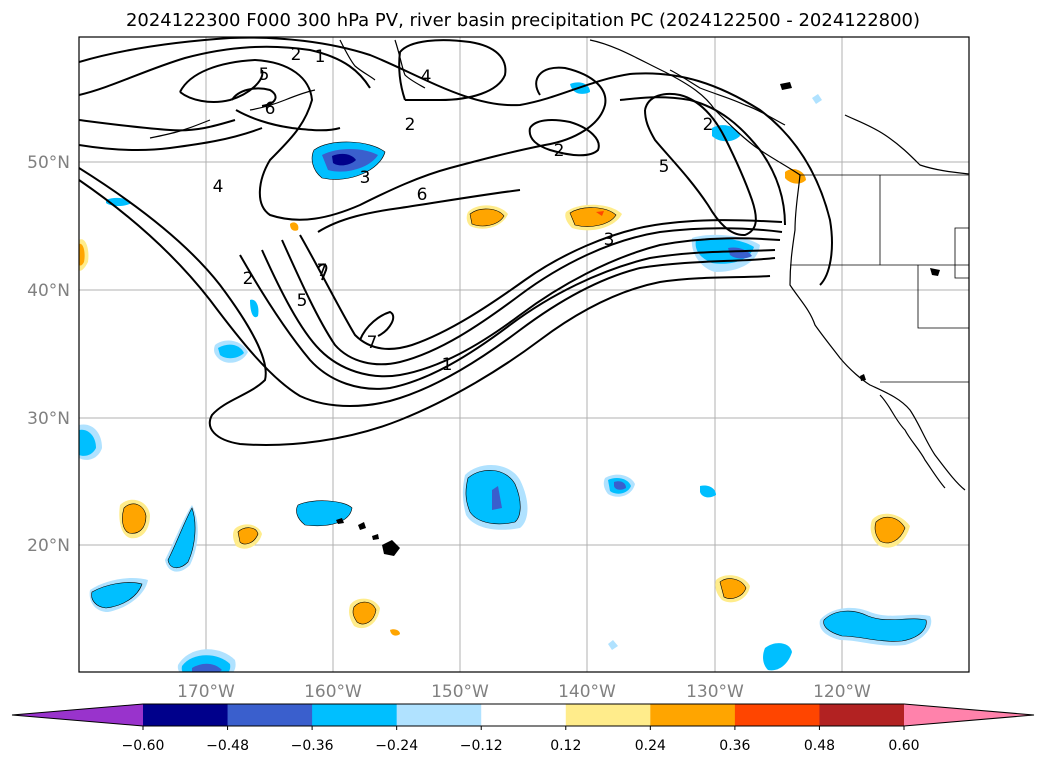  Describe the element at coordinates (227, 746) in the screenshot. I see `colorbar-tick-label: −0.48` at that location.